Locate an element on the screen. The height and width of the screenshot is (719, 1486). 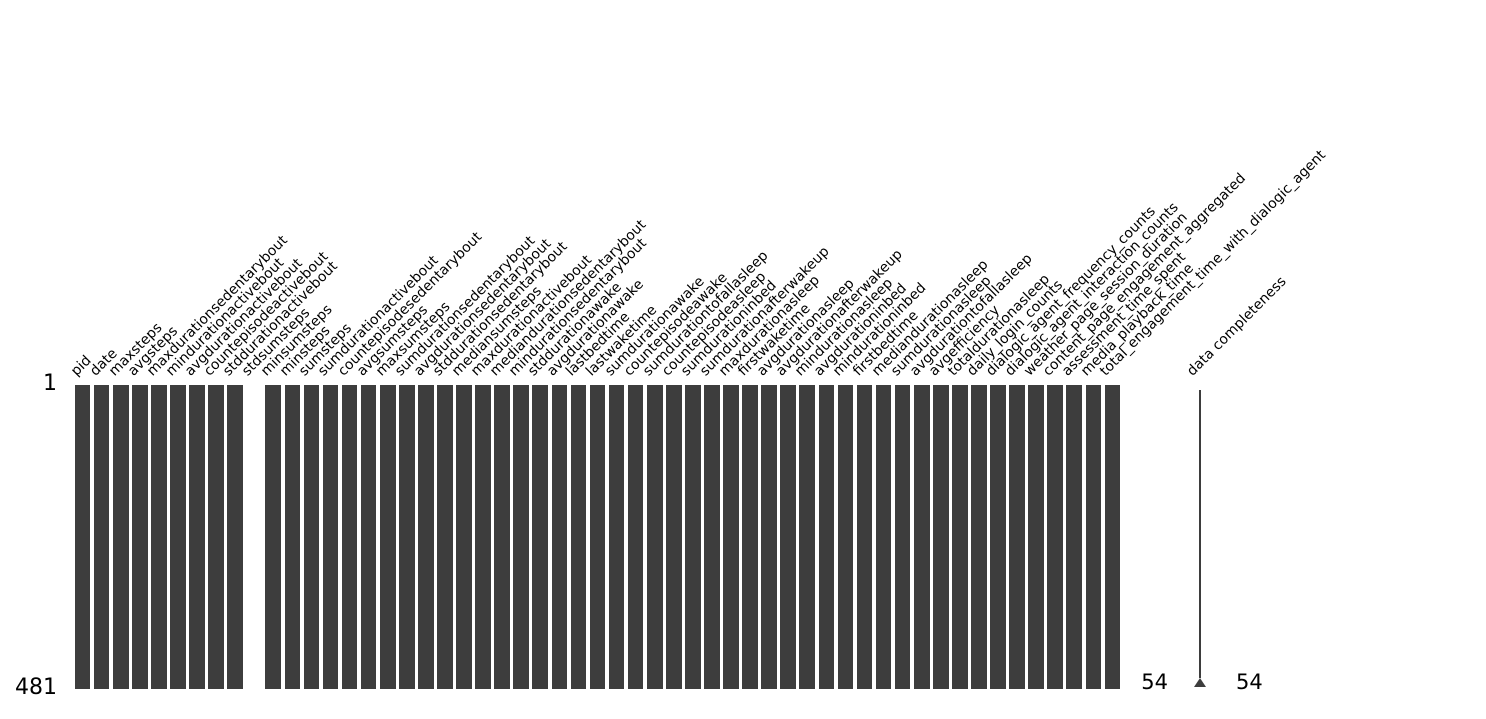
completeness-max-value: 54 is located at coordinates (1249, 682).